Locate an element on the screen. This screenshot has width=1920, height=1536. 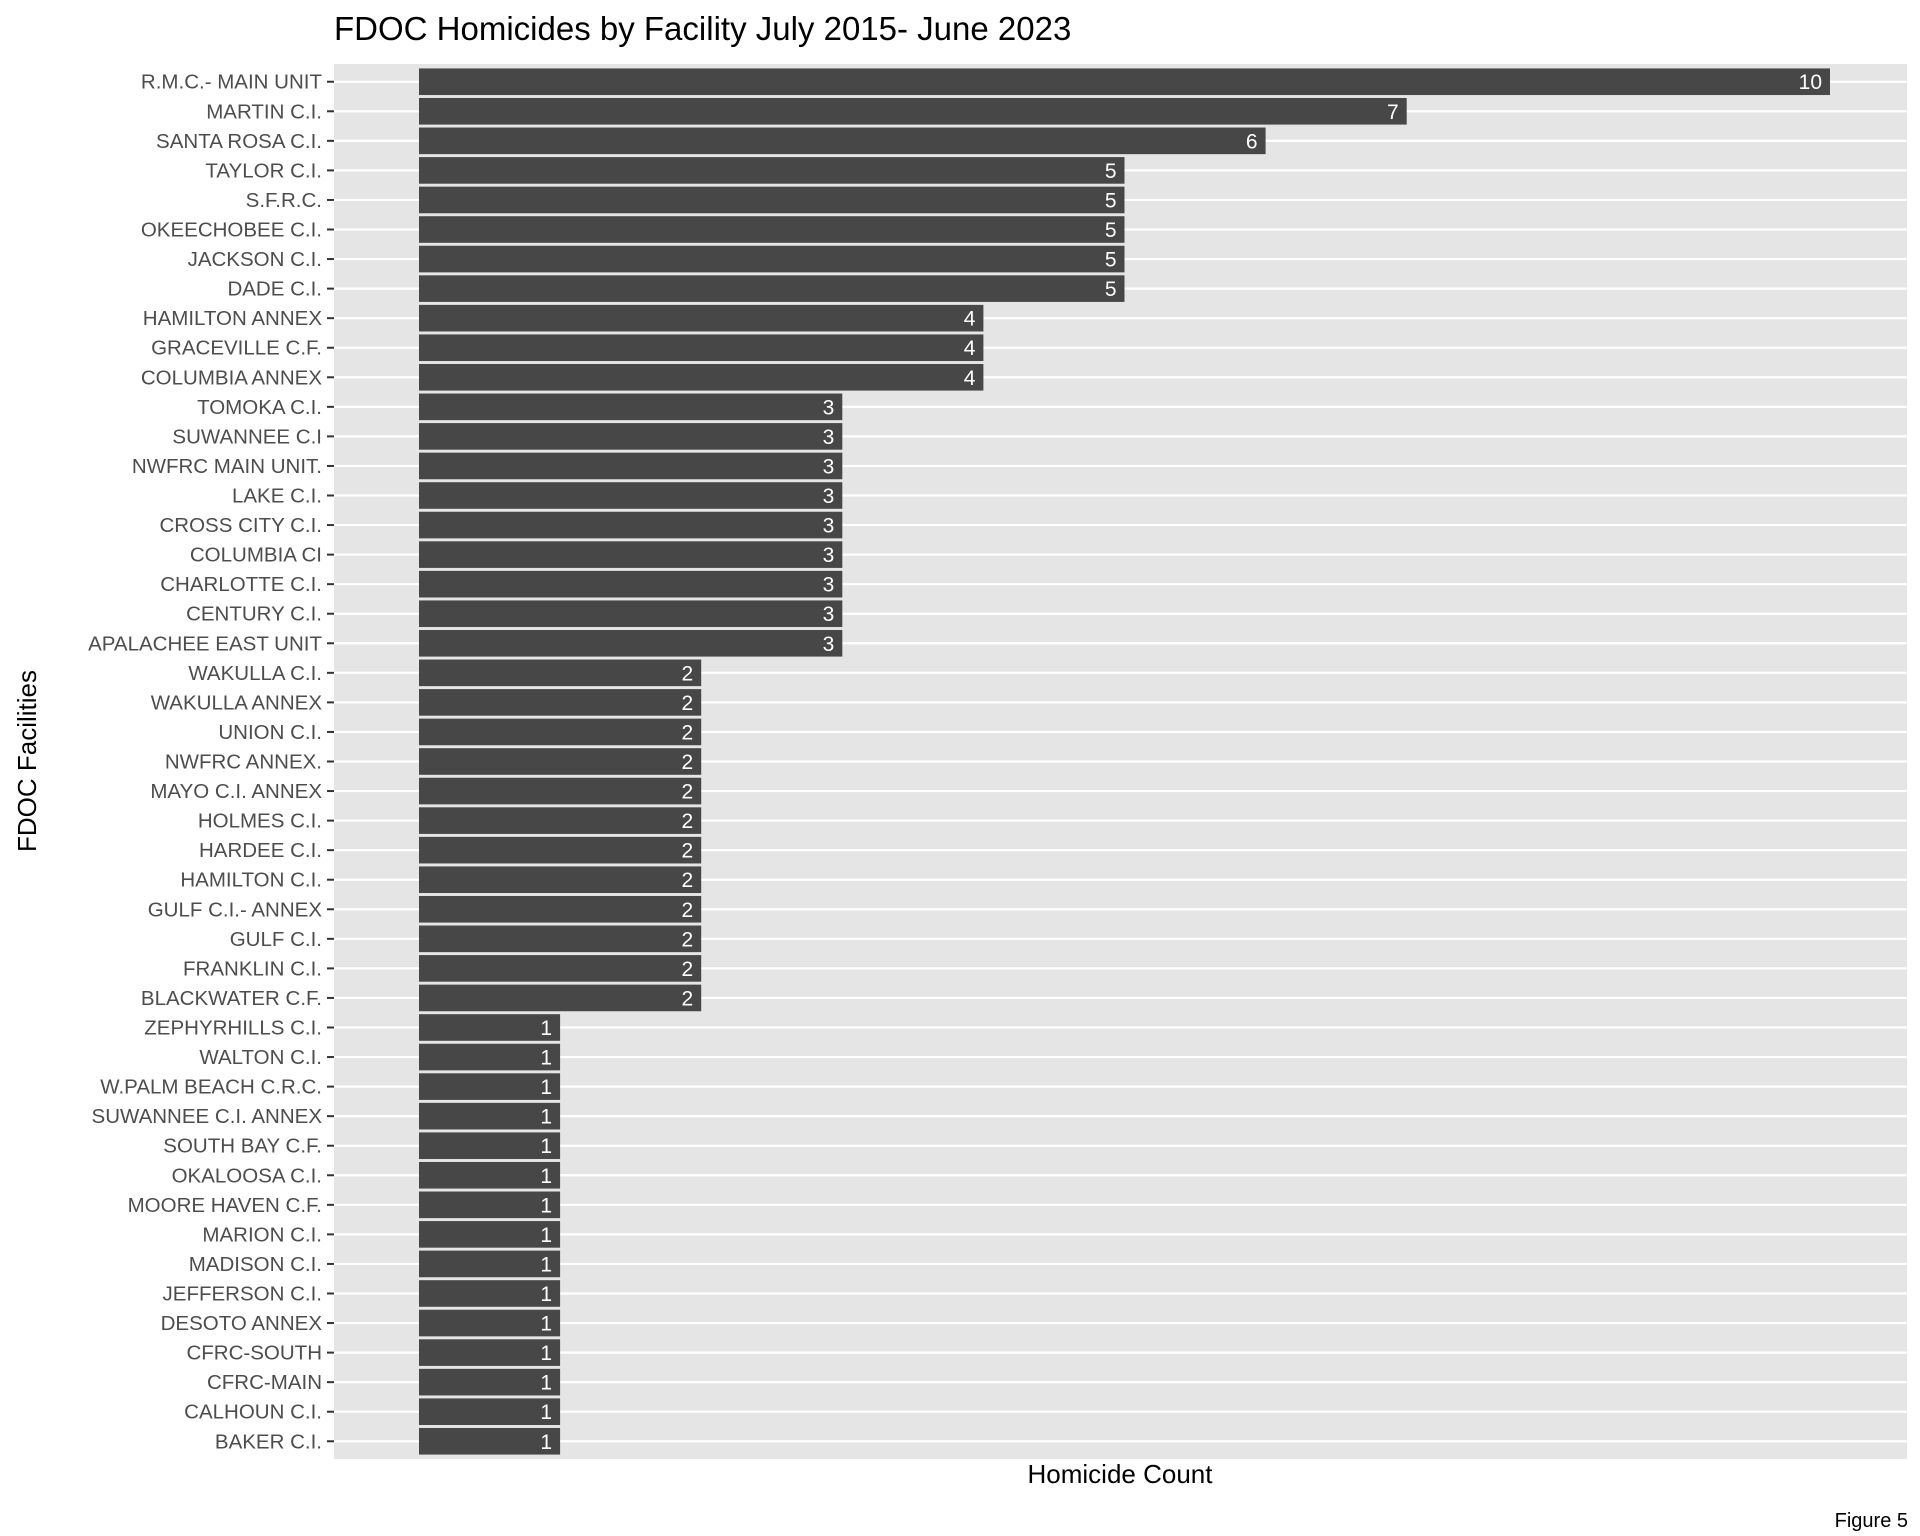
y-tick-label: COLUMBIA ANNEX is located at coordinates (231, 377).